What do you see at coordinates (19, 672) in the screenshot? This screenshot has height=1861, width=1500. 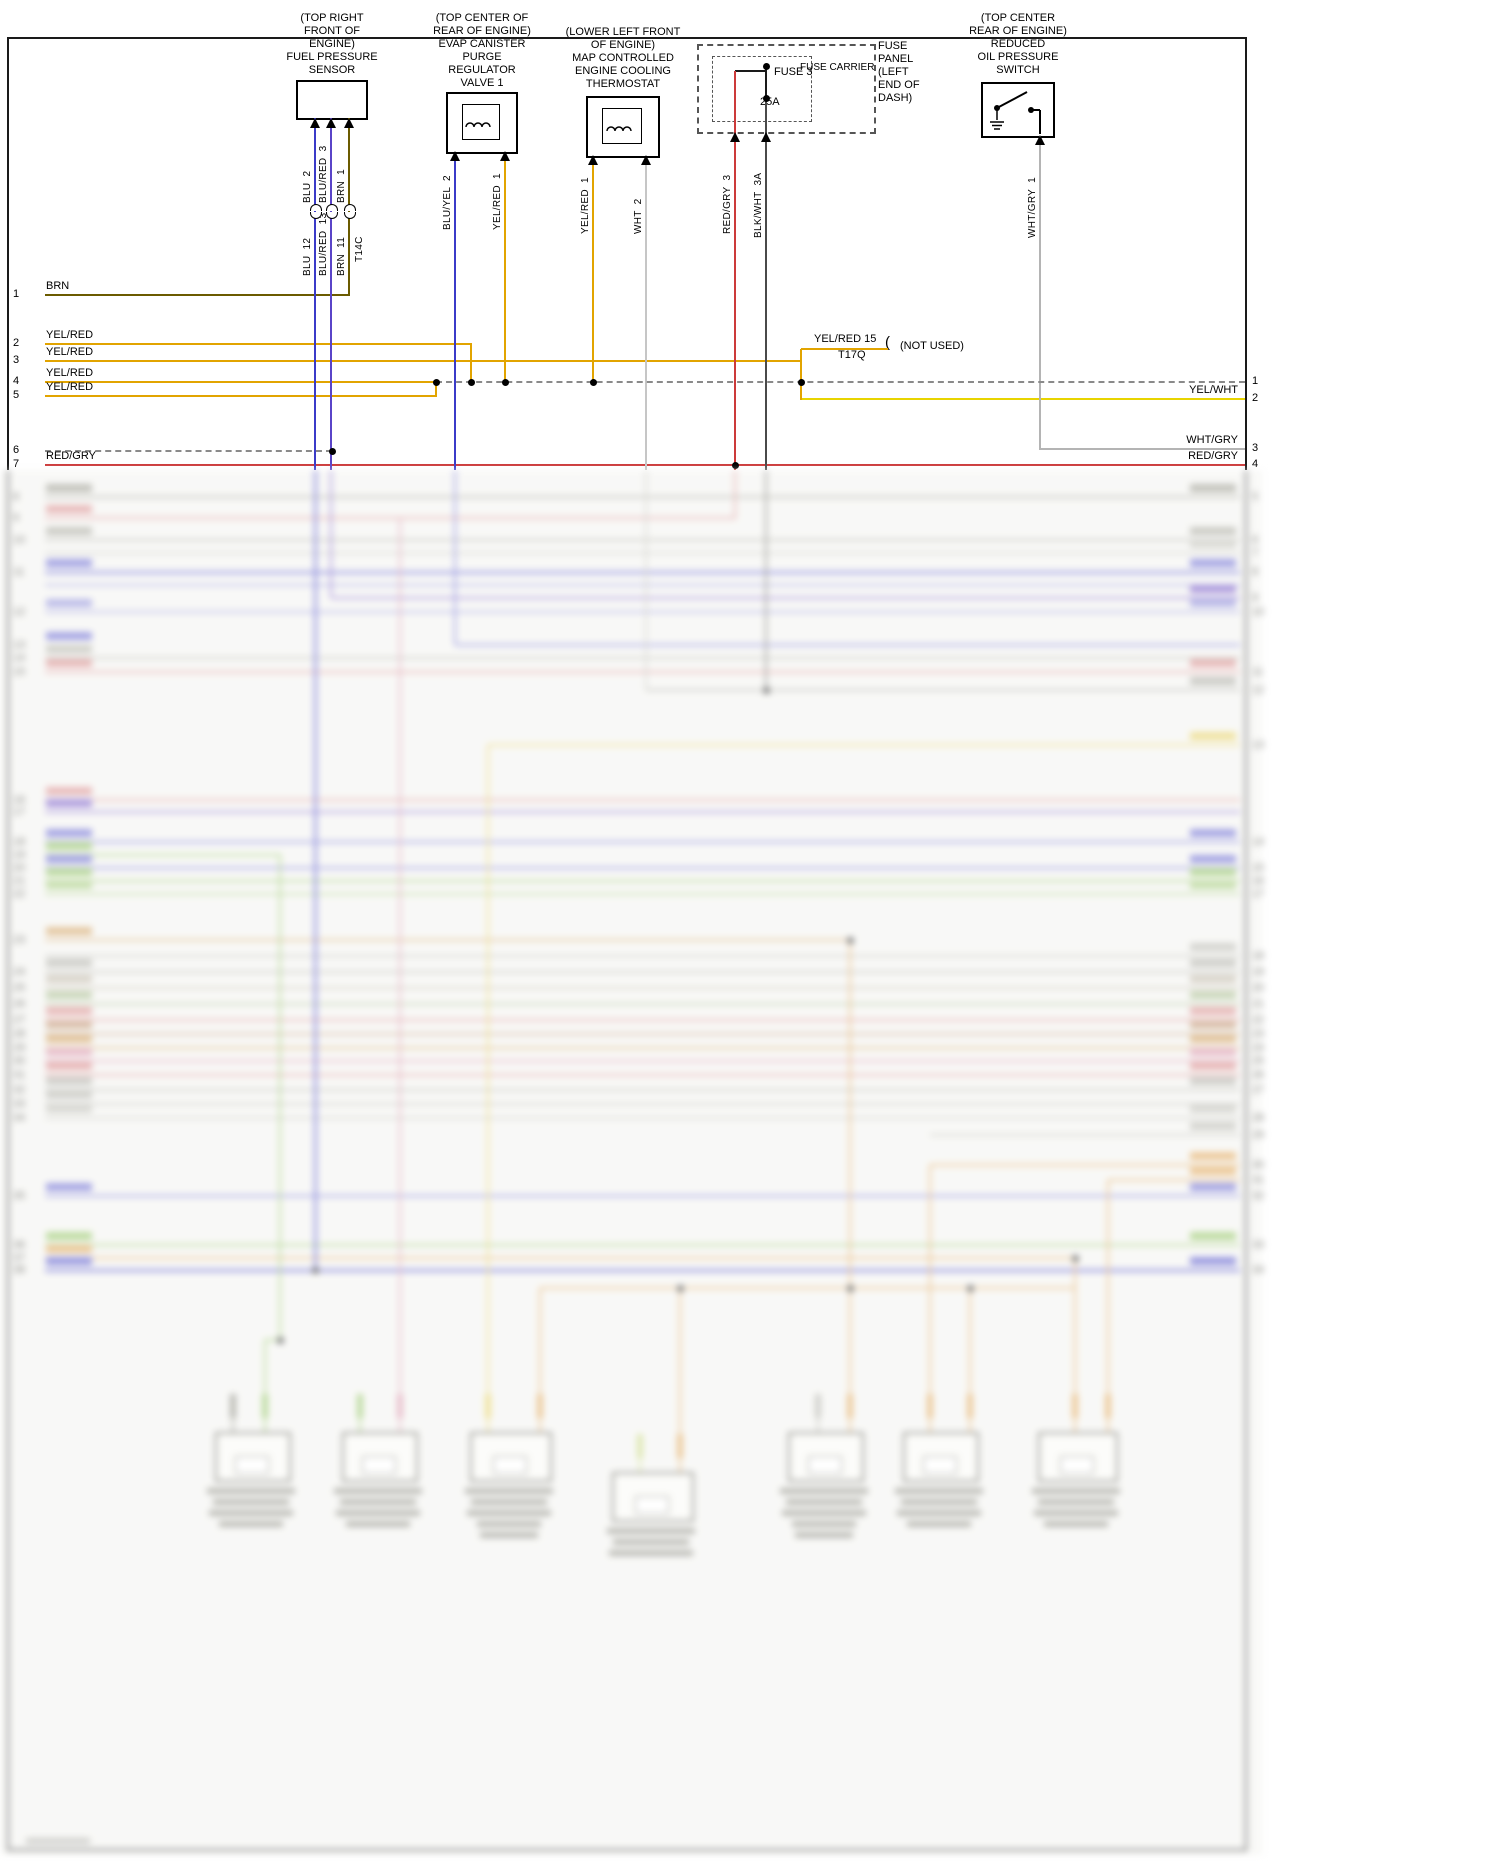 I see `track-number-left-blur: 15` at bounding box center [19, 672].